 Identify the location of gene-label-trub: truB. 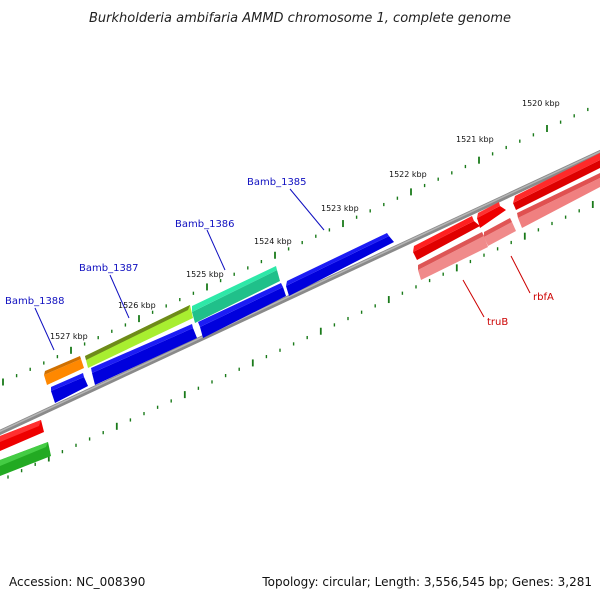
(497, 322).